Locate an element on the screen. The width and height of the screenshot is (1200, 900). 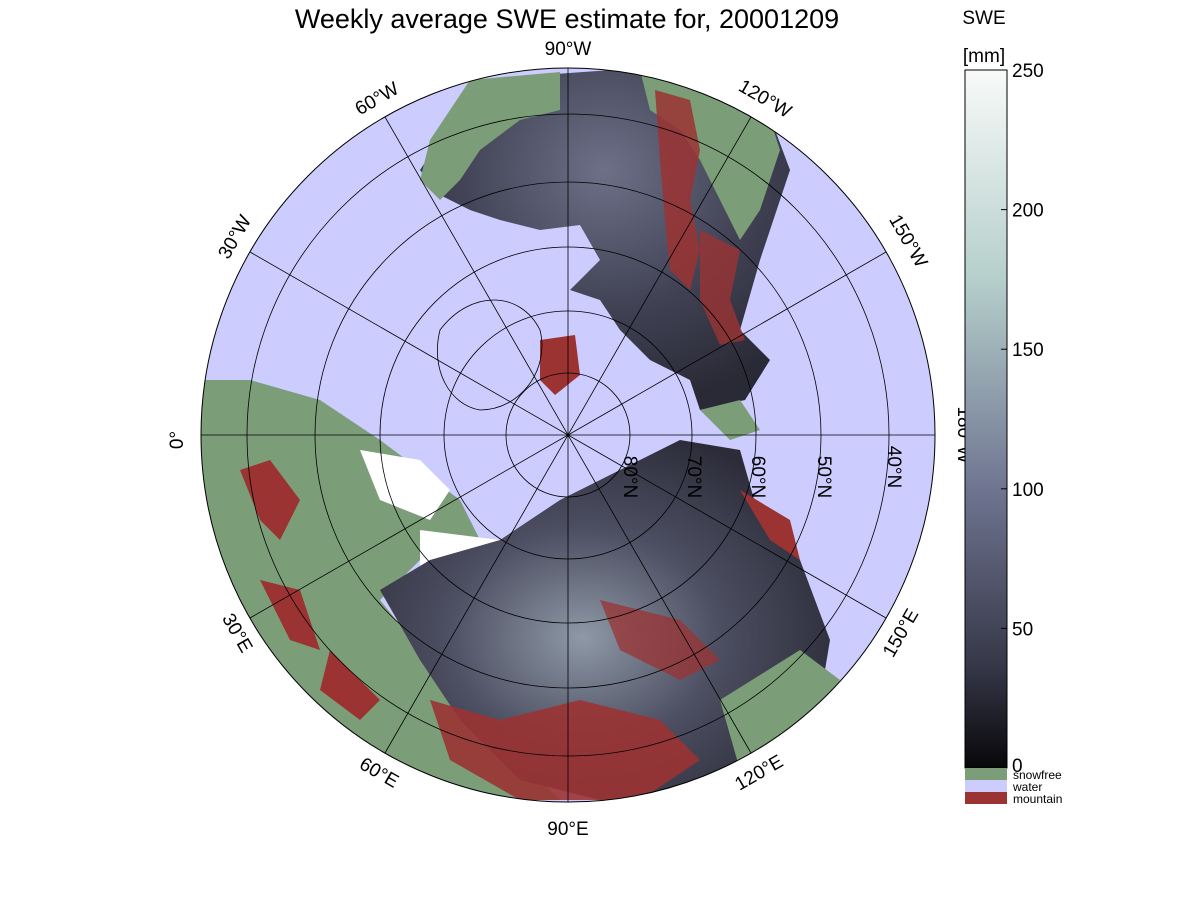
legend-label-snowfree: snowfree is located at coordinates (1037, 775).